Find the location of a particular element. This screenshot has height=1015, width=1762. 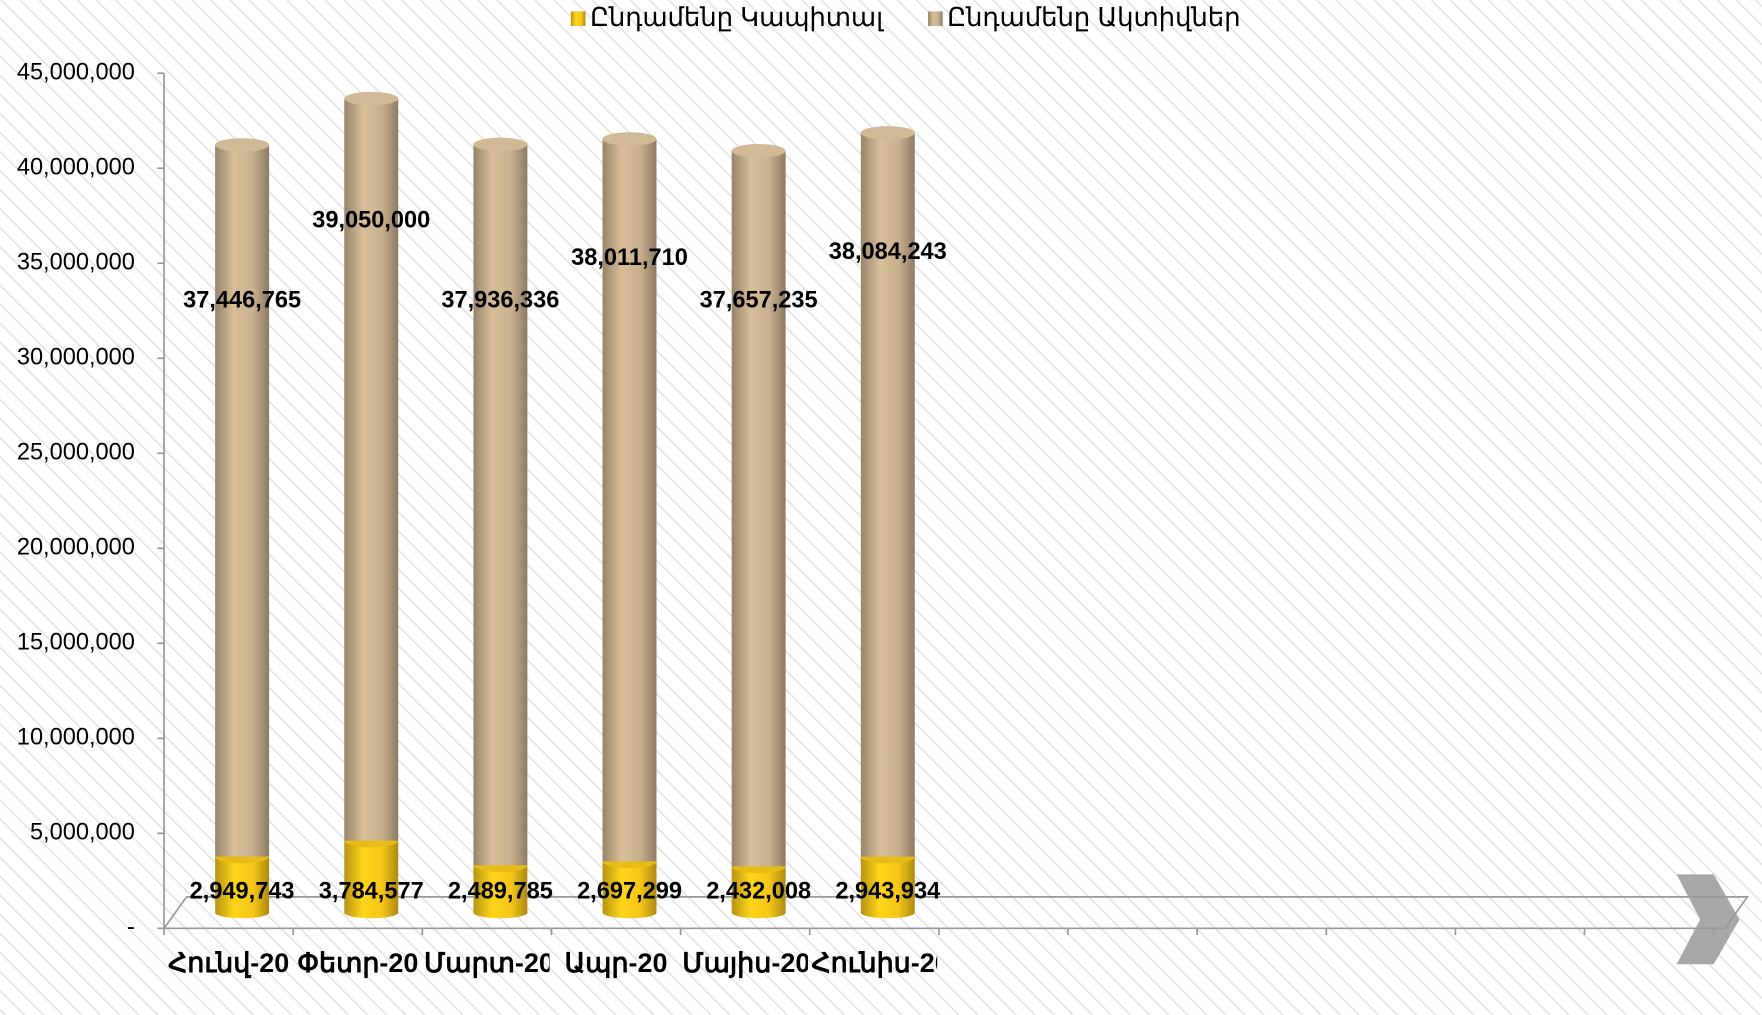

x-tick-label-box: Մարտ-20 is located at coordinates (486, 963).